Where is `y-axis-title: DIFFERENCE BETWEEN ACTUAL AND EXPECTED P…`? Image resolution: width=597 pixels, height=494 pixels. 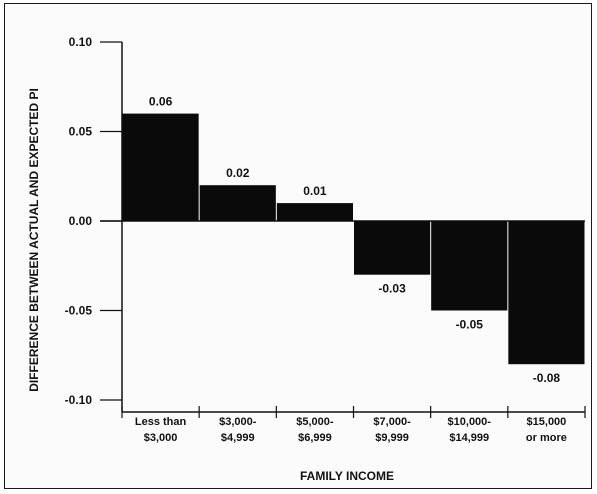 y-axis-title: DIFFERENCE BETWEEN ACTUAL AND EXPECTED P… is located at coordinates (34, 240).